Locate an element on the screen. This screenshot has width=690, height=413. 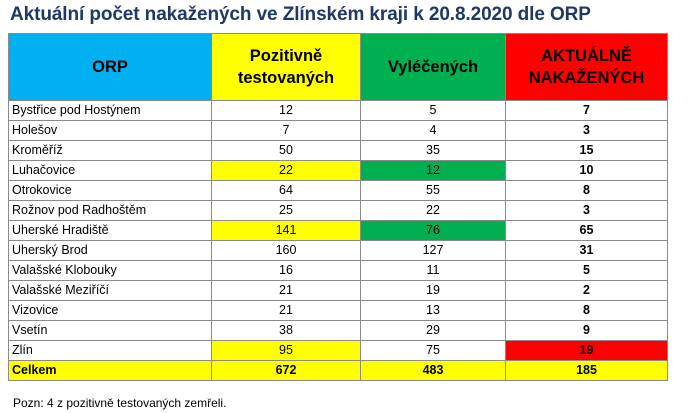
table-row: Zlín 95 75 19 is located at coordinates (338, 350).